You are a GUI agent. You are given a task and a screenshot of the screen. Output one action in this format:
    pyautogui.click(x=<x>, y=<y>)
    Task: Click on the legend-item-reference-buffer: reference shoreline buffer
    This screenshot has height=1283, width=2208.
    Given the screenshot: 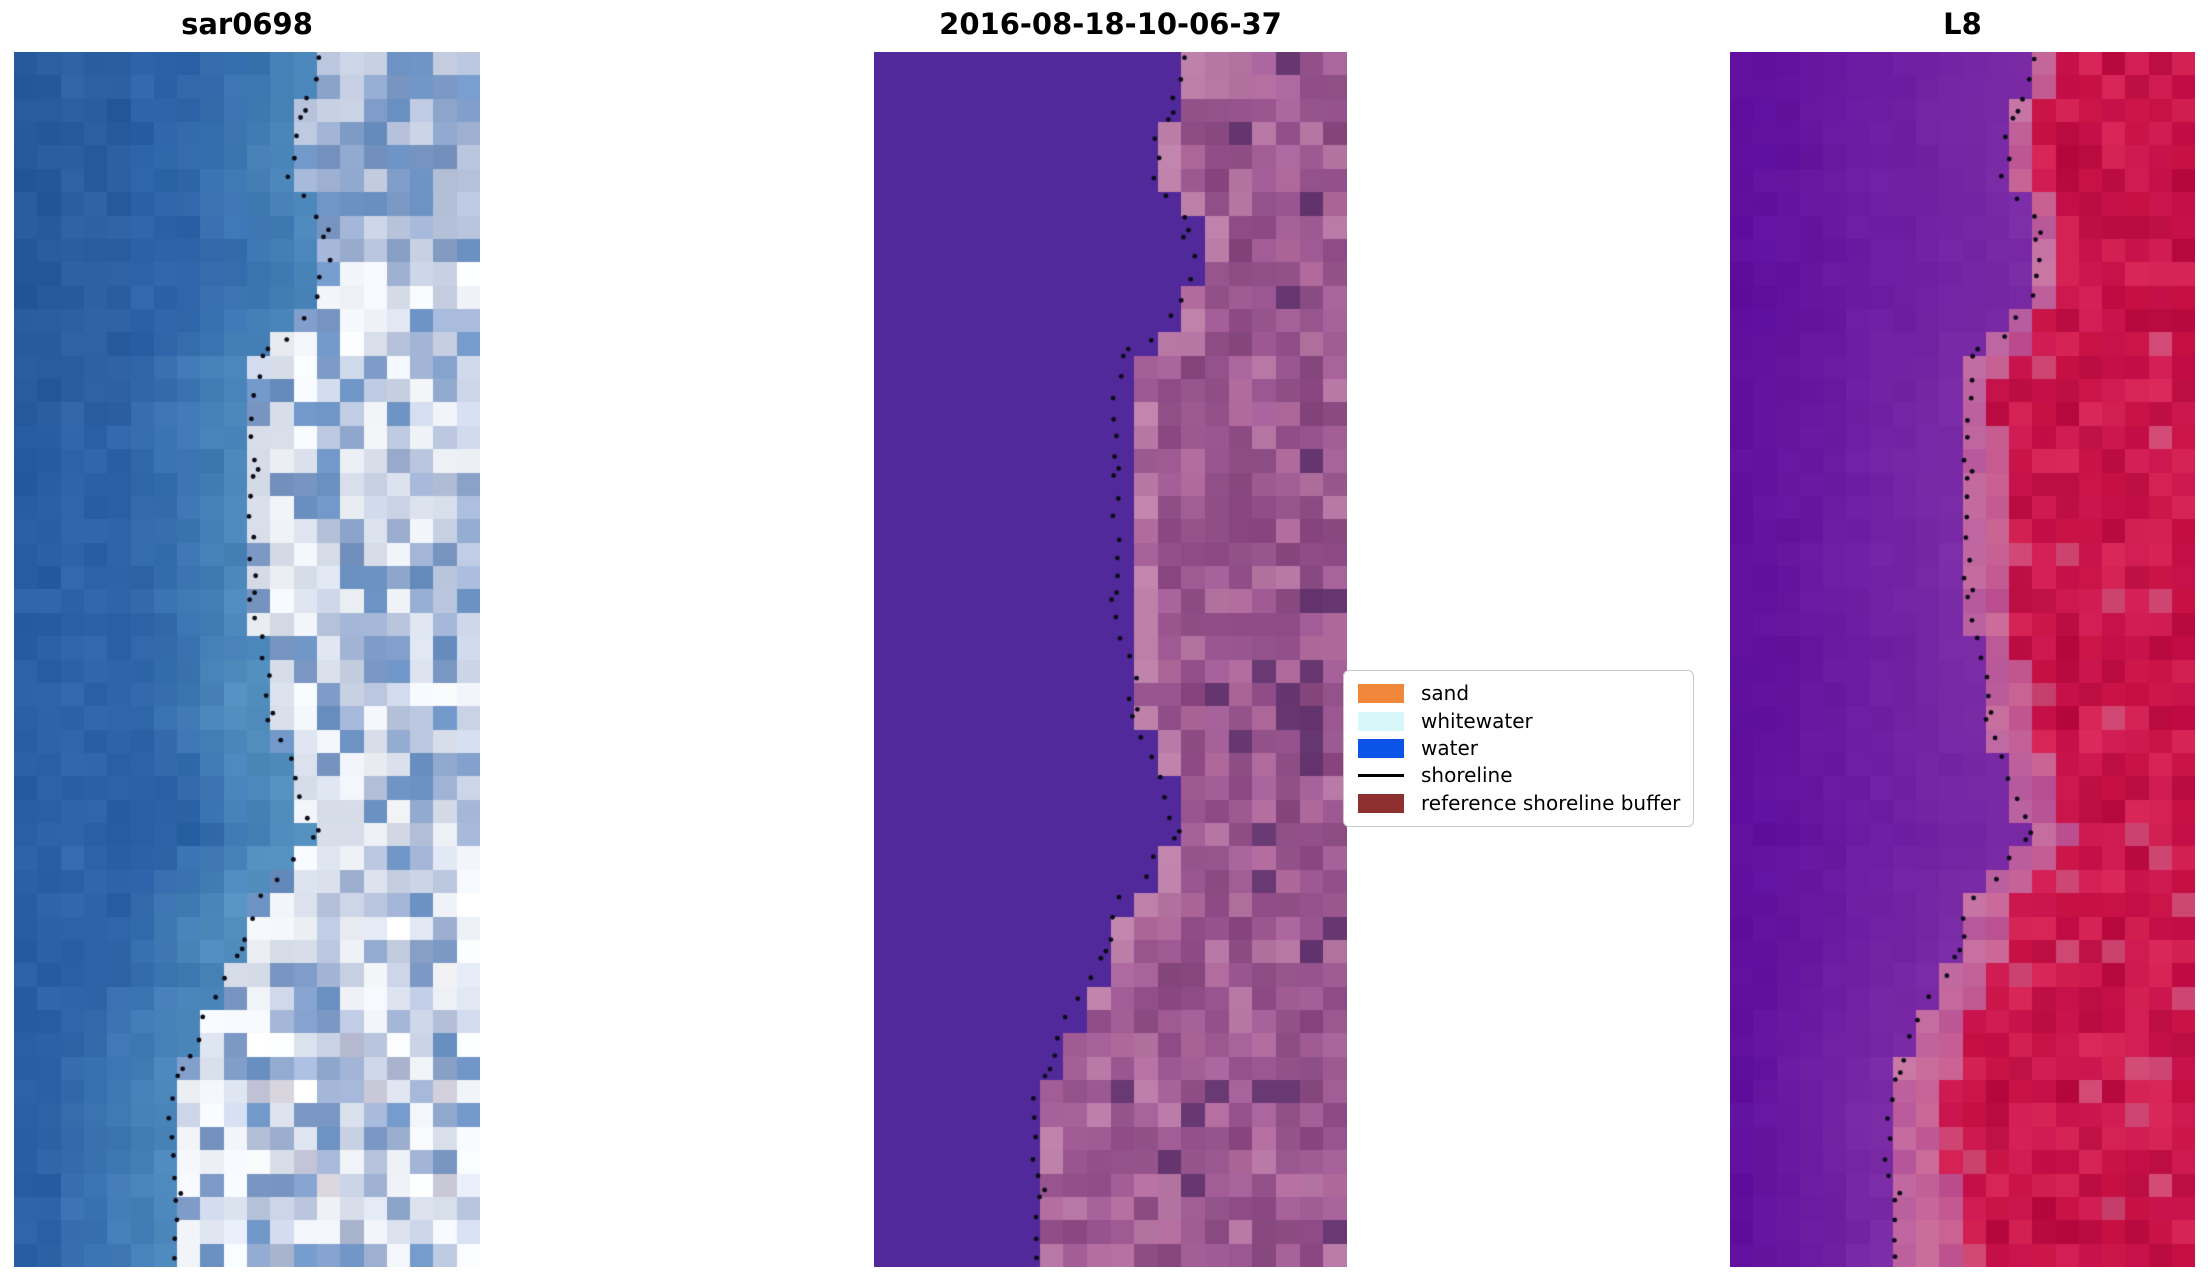 What is the action you would take?
    pyautogui.click(x=1519, y=803)
    